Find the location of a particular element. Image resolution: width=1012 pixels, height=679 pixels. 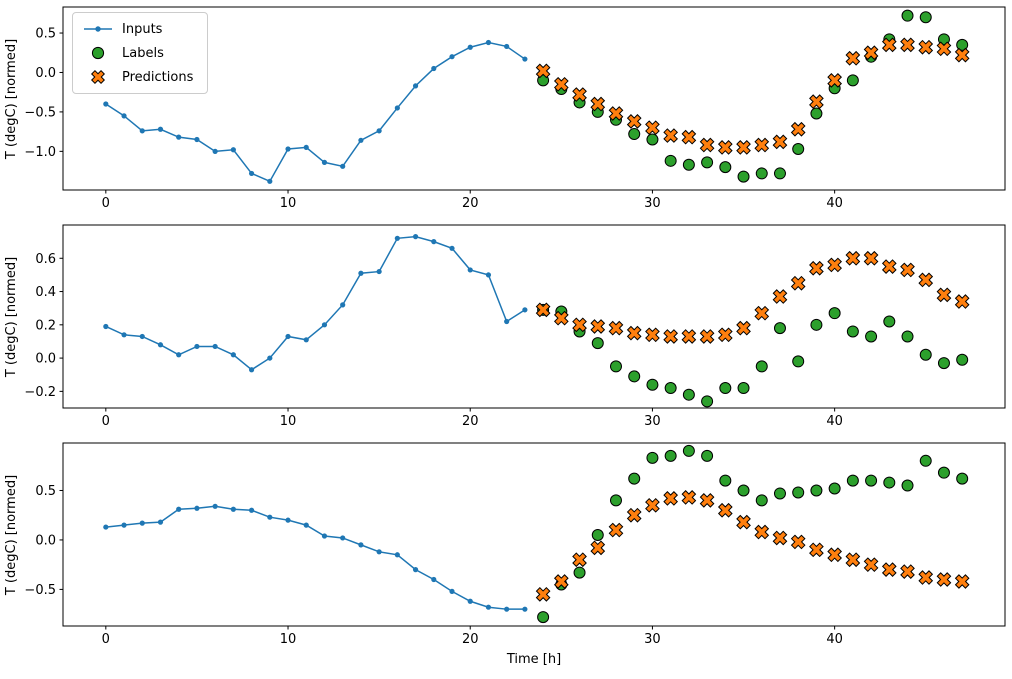

legend-label-labels: Labels is located at coordinates (143, 53).